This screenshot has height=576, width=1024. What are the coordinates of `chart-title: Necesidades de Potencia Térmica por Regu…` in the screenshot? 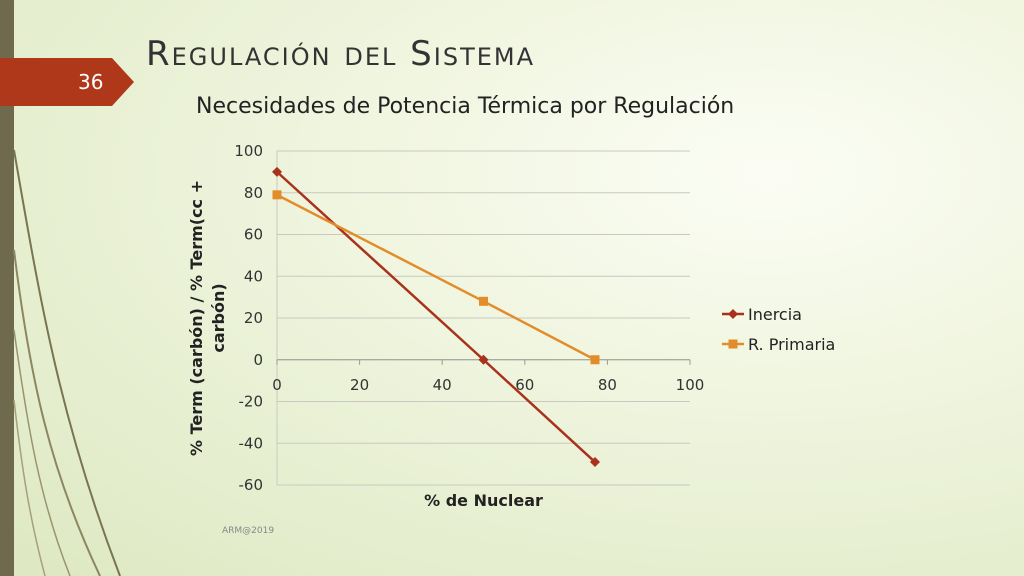 It's located at (465, 106).